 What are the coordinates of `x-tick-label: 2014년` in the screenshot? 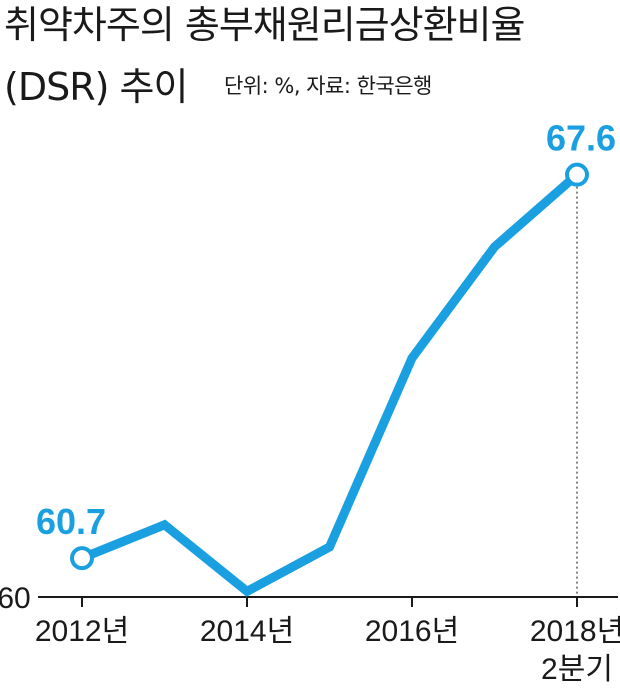 It's located at (247, 631).